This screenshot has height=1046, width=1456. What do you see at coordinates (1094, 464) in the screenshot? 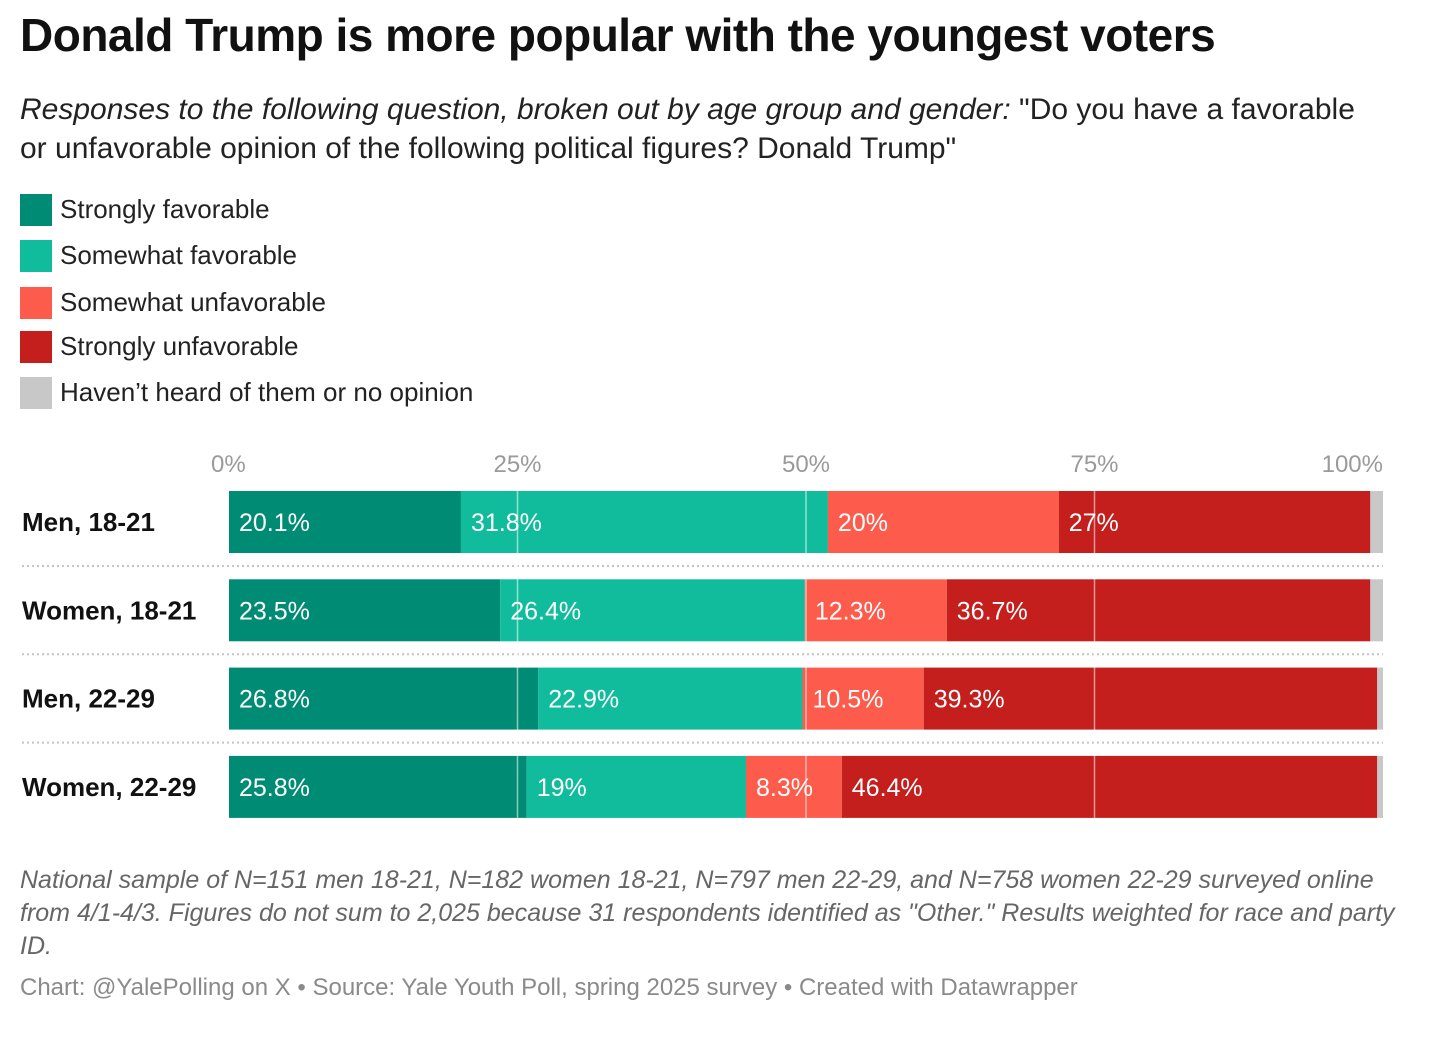
I see `x-tick-label: 75%` at bounding box center [1094, 464].